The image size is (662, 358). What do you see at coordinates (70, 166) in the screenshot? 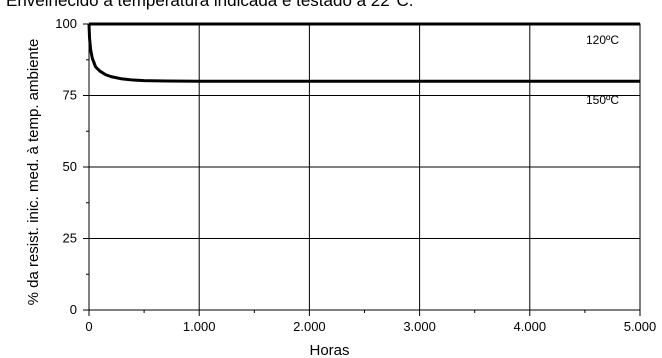
I see `y-tick-label: 50` at bounding box center [70, 166].